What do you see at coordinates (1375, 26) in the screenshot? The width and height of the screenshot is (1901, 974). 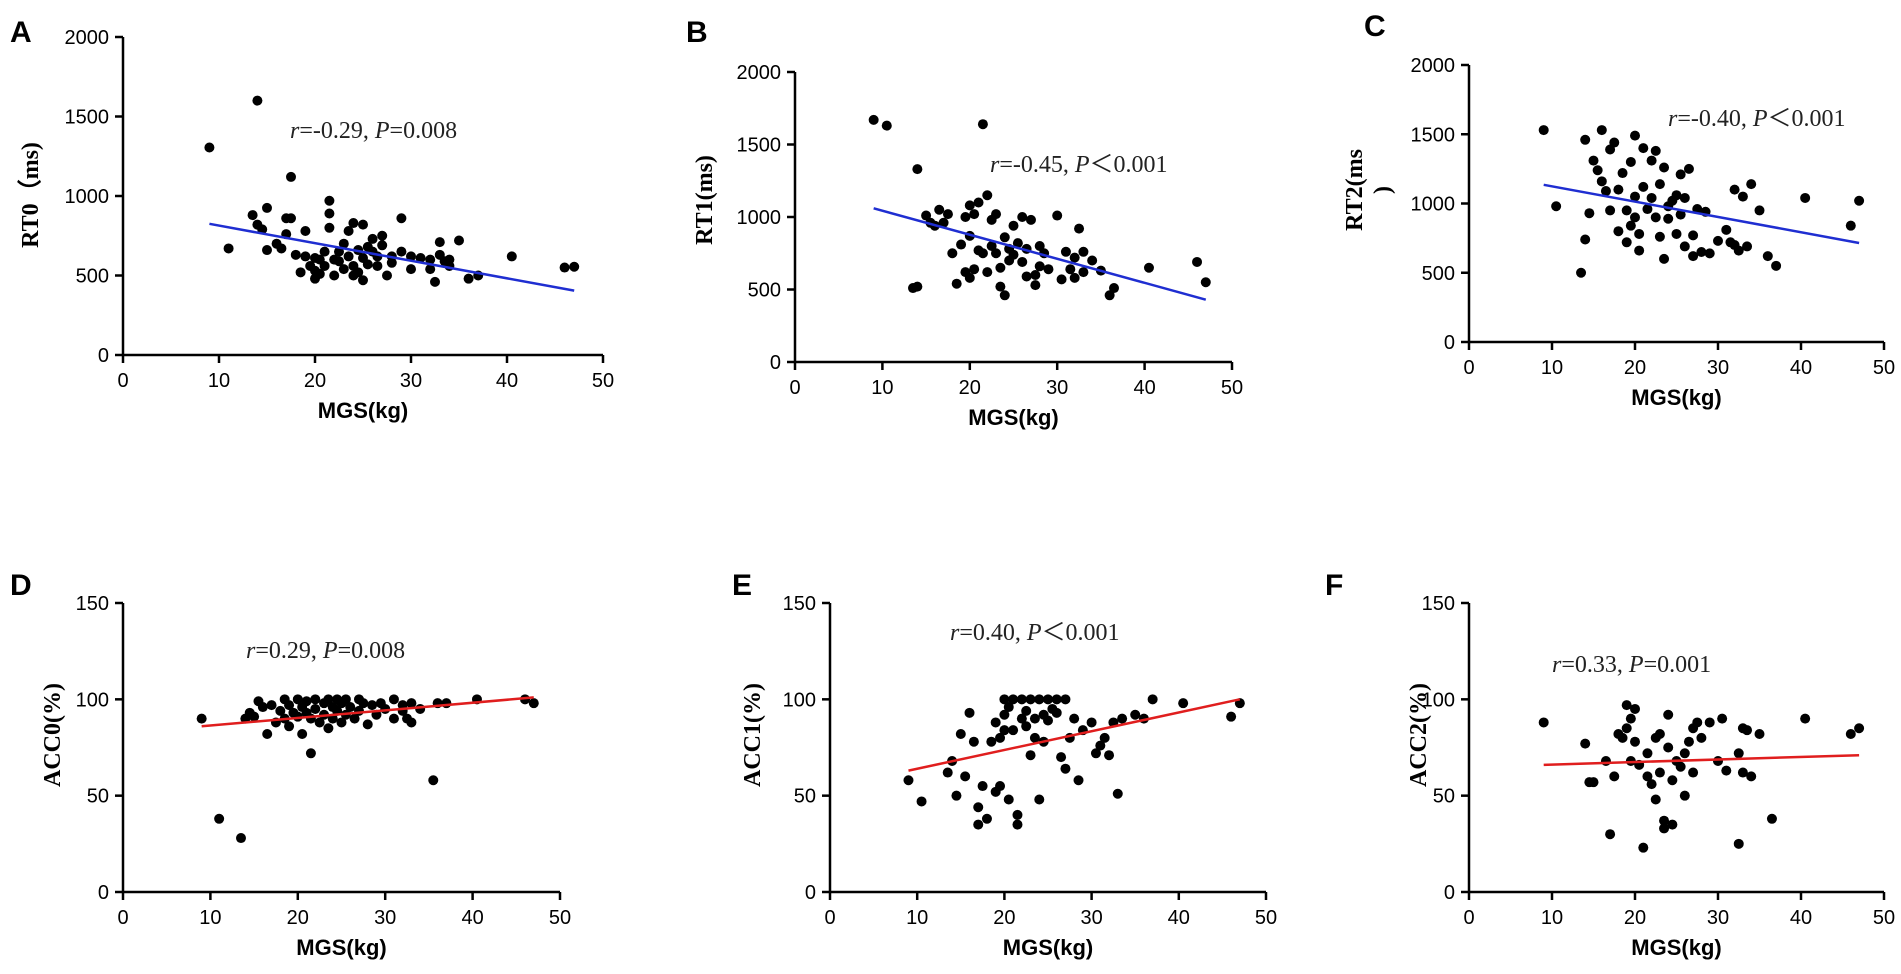 I see `panel-letter: C` at bounding box center [1375, 26].